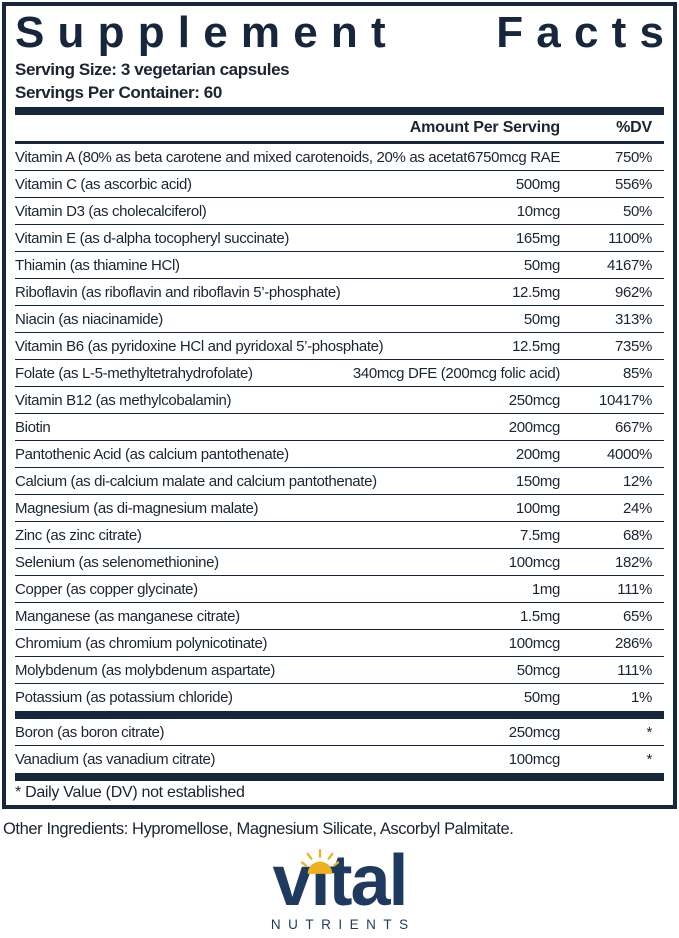 The height and width of the screenshot is (938, 679). I want to click on table-row: Vanadium (as vanadium citrate) 100mcg *, so click(339, 759).